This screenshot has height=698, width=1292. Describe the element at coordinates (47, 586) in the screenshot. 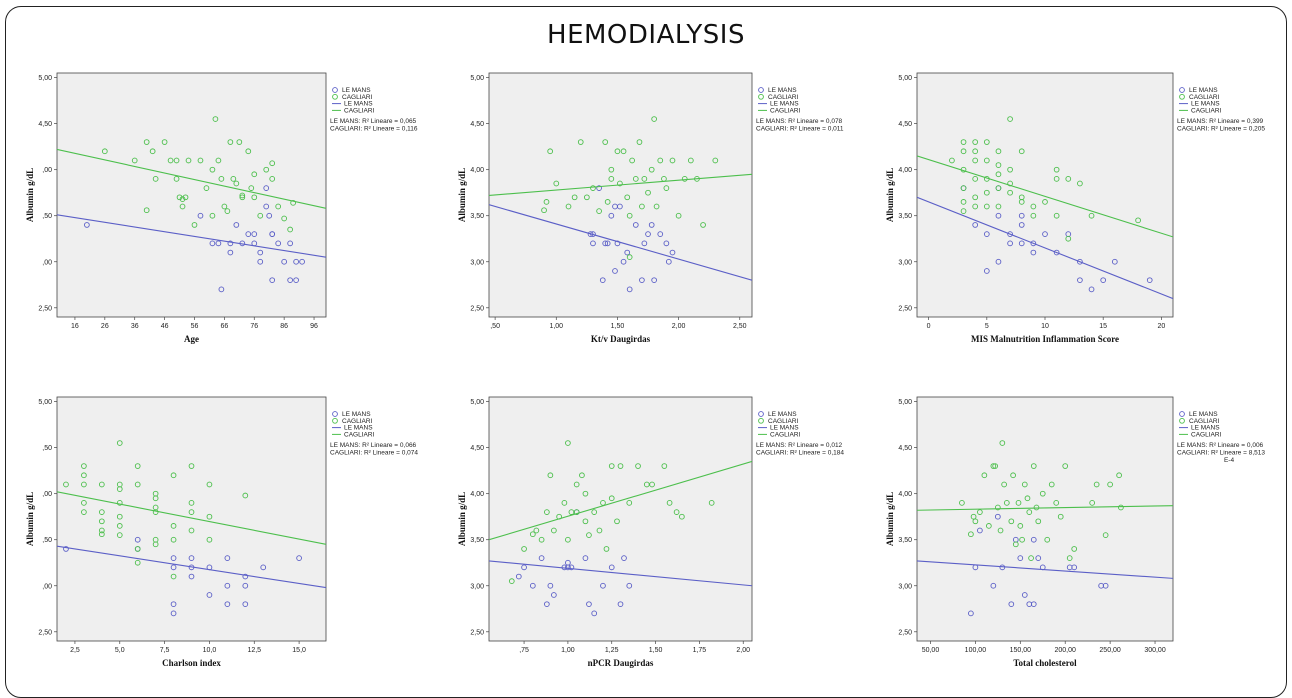

I see `y-tick-label: ,00` at that location.